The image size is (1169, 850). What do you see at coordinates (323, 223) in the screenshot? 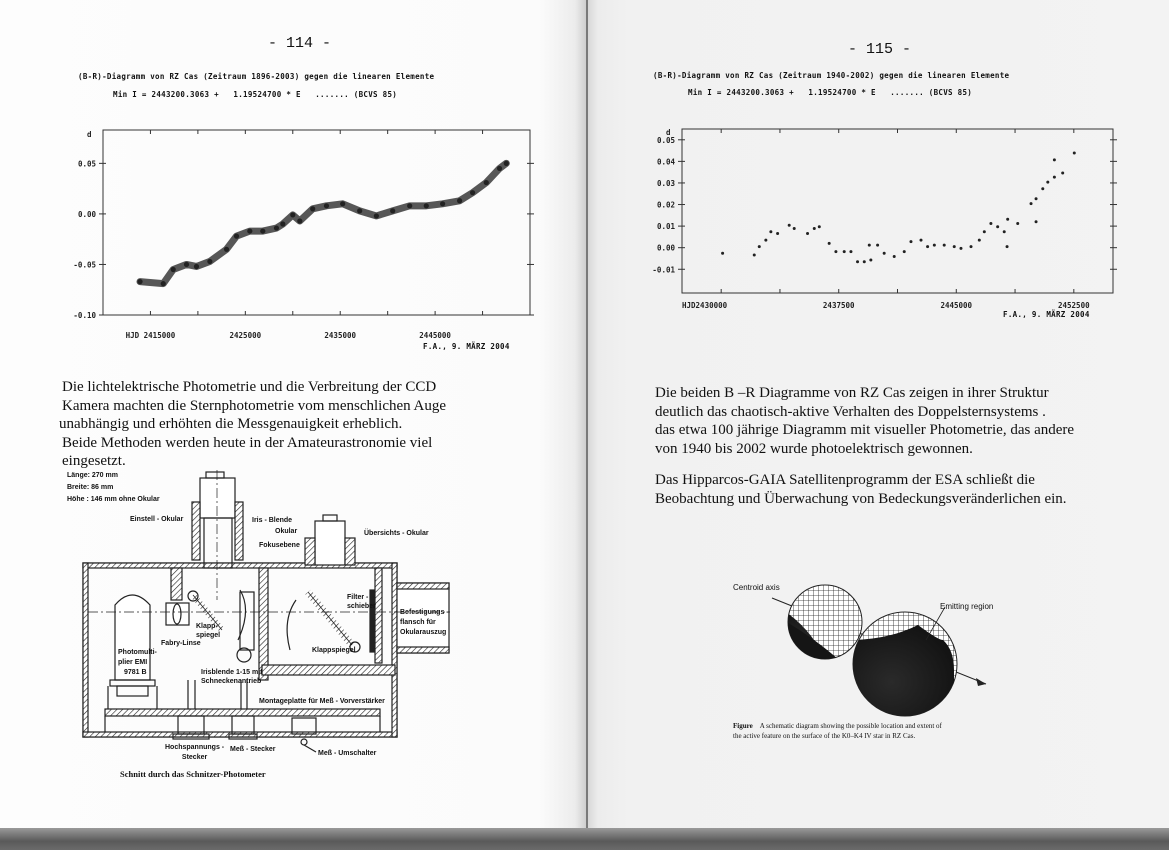
I see `data-band` at bounding box center [323, 223].